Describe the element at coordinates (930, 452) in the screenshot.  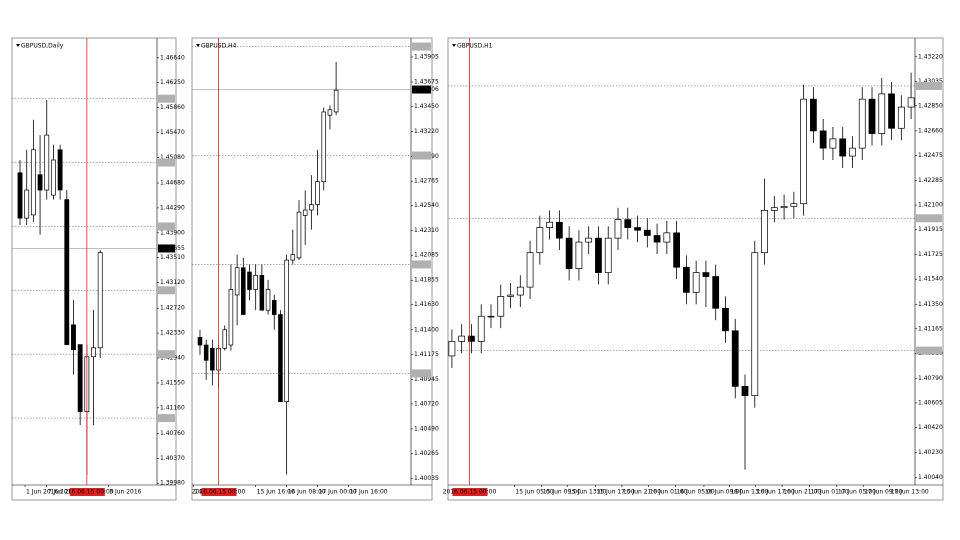
I see `y-tick-label: 1.40230` at that location.